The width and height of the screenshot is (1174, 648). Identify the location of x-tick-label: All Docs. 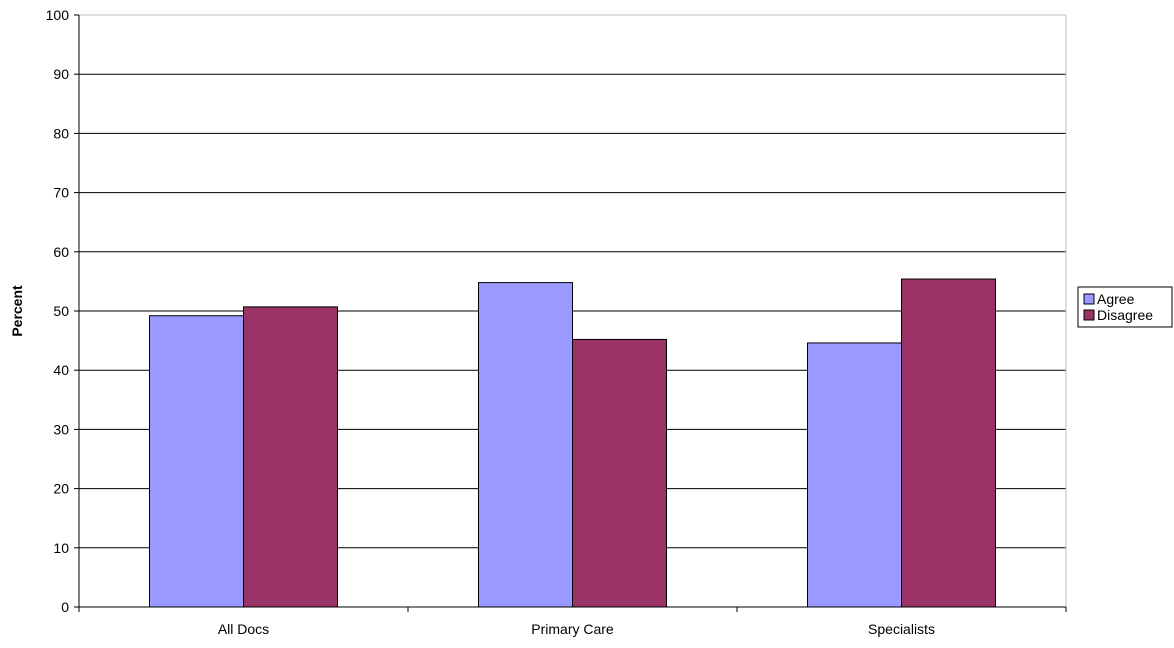
(243, 629).